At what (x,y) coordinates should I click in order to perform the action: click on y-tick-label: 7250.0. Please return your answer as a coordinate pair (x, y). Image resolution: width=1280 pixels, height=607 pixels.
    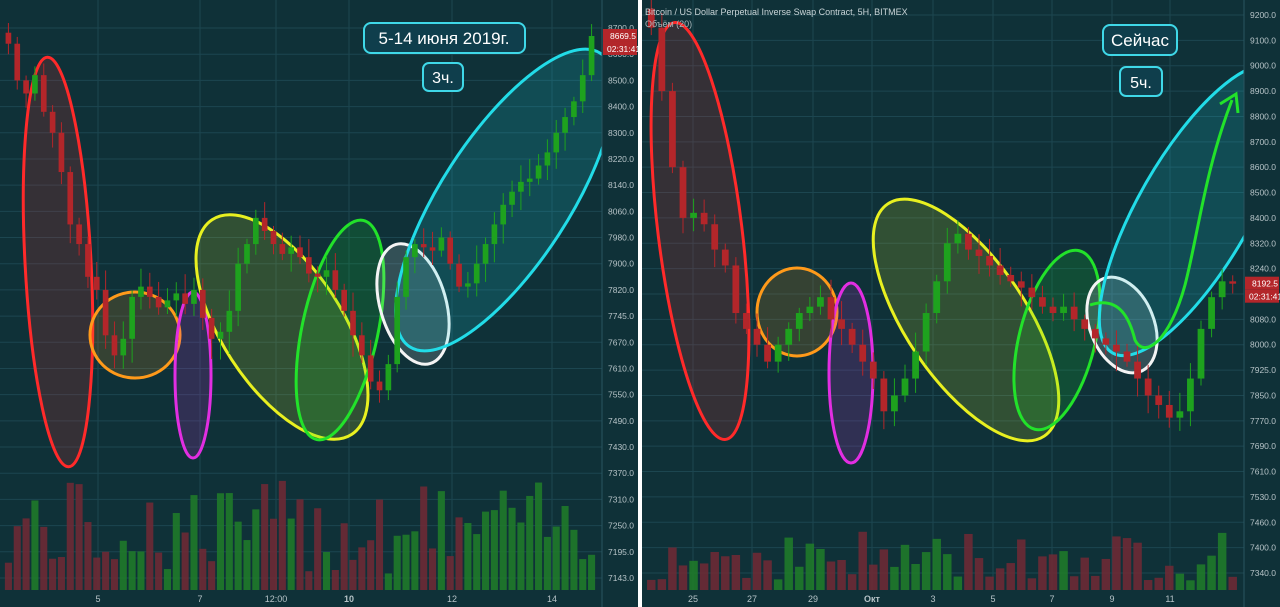
    Looking at the image, I should click on (621, 526).